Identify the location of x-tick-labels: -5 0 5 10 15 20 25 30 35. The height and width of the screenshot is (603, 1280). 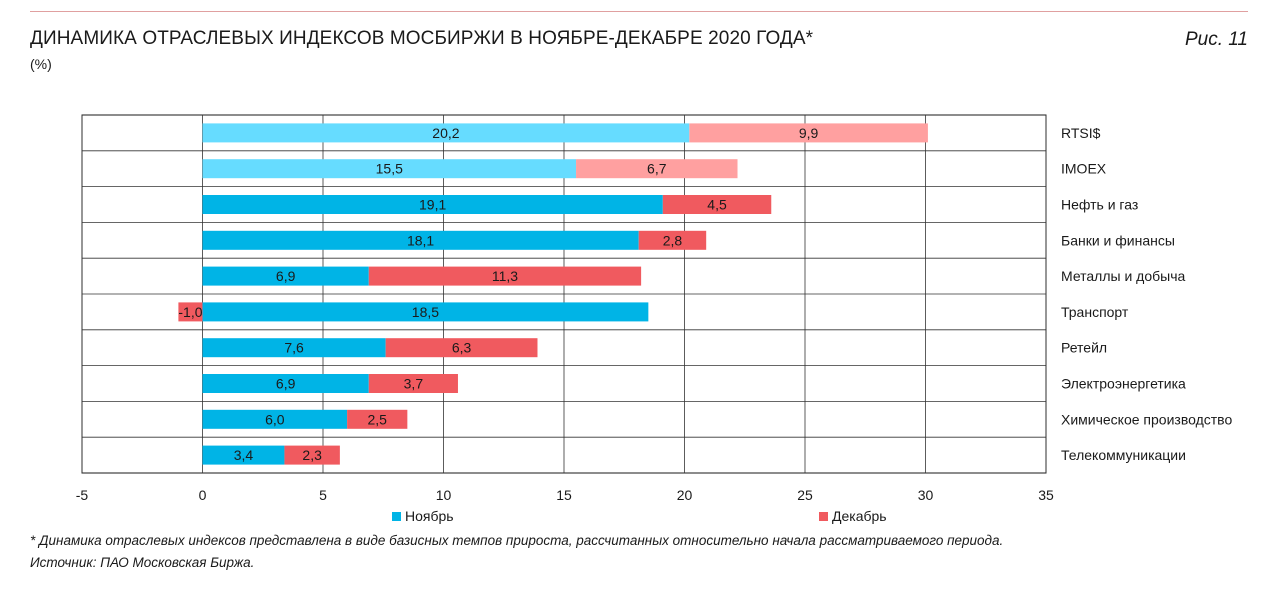
(565, 495).